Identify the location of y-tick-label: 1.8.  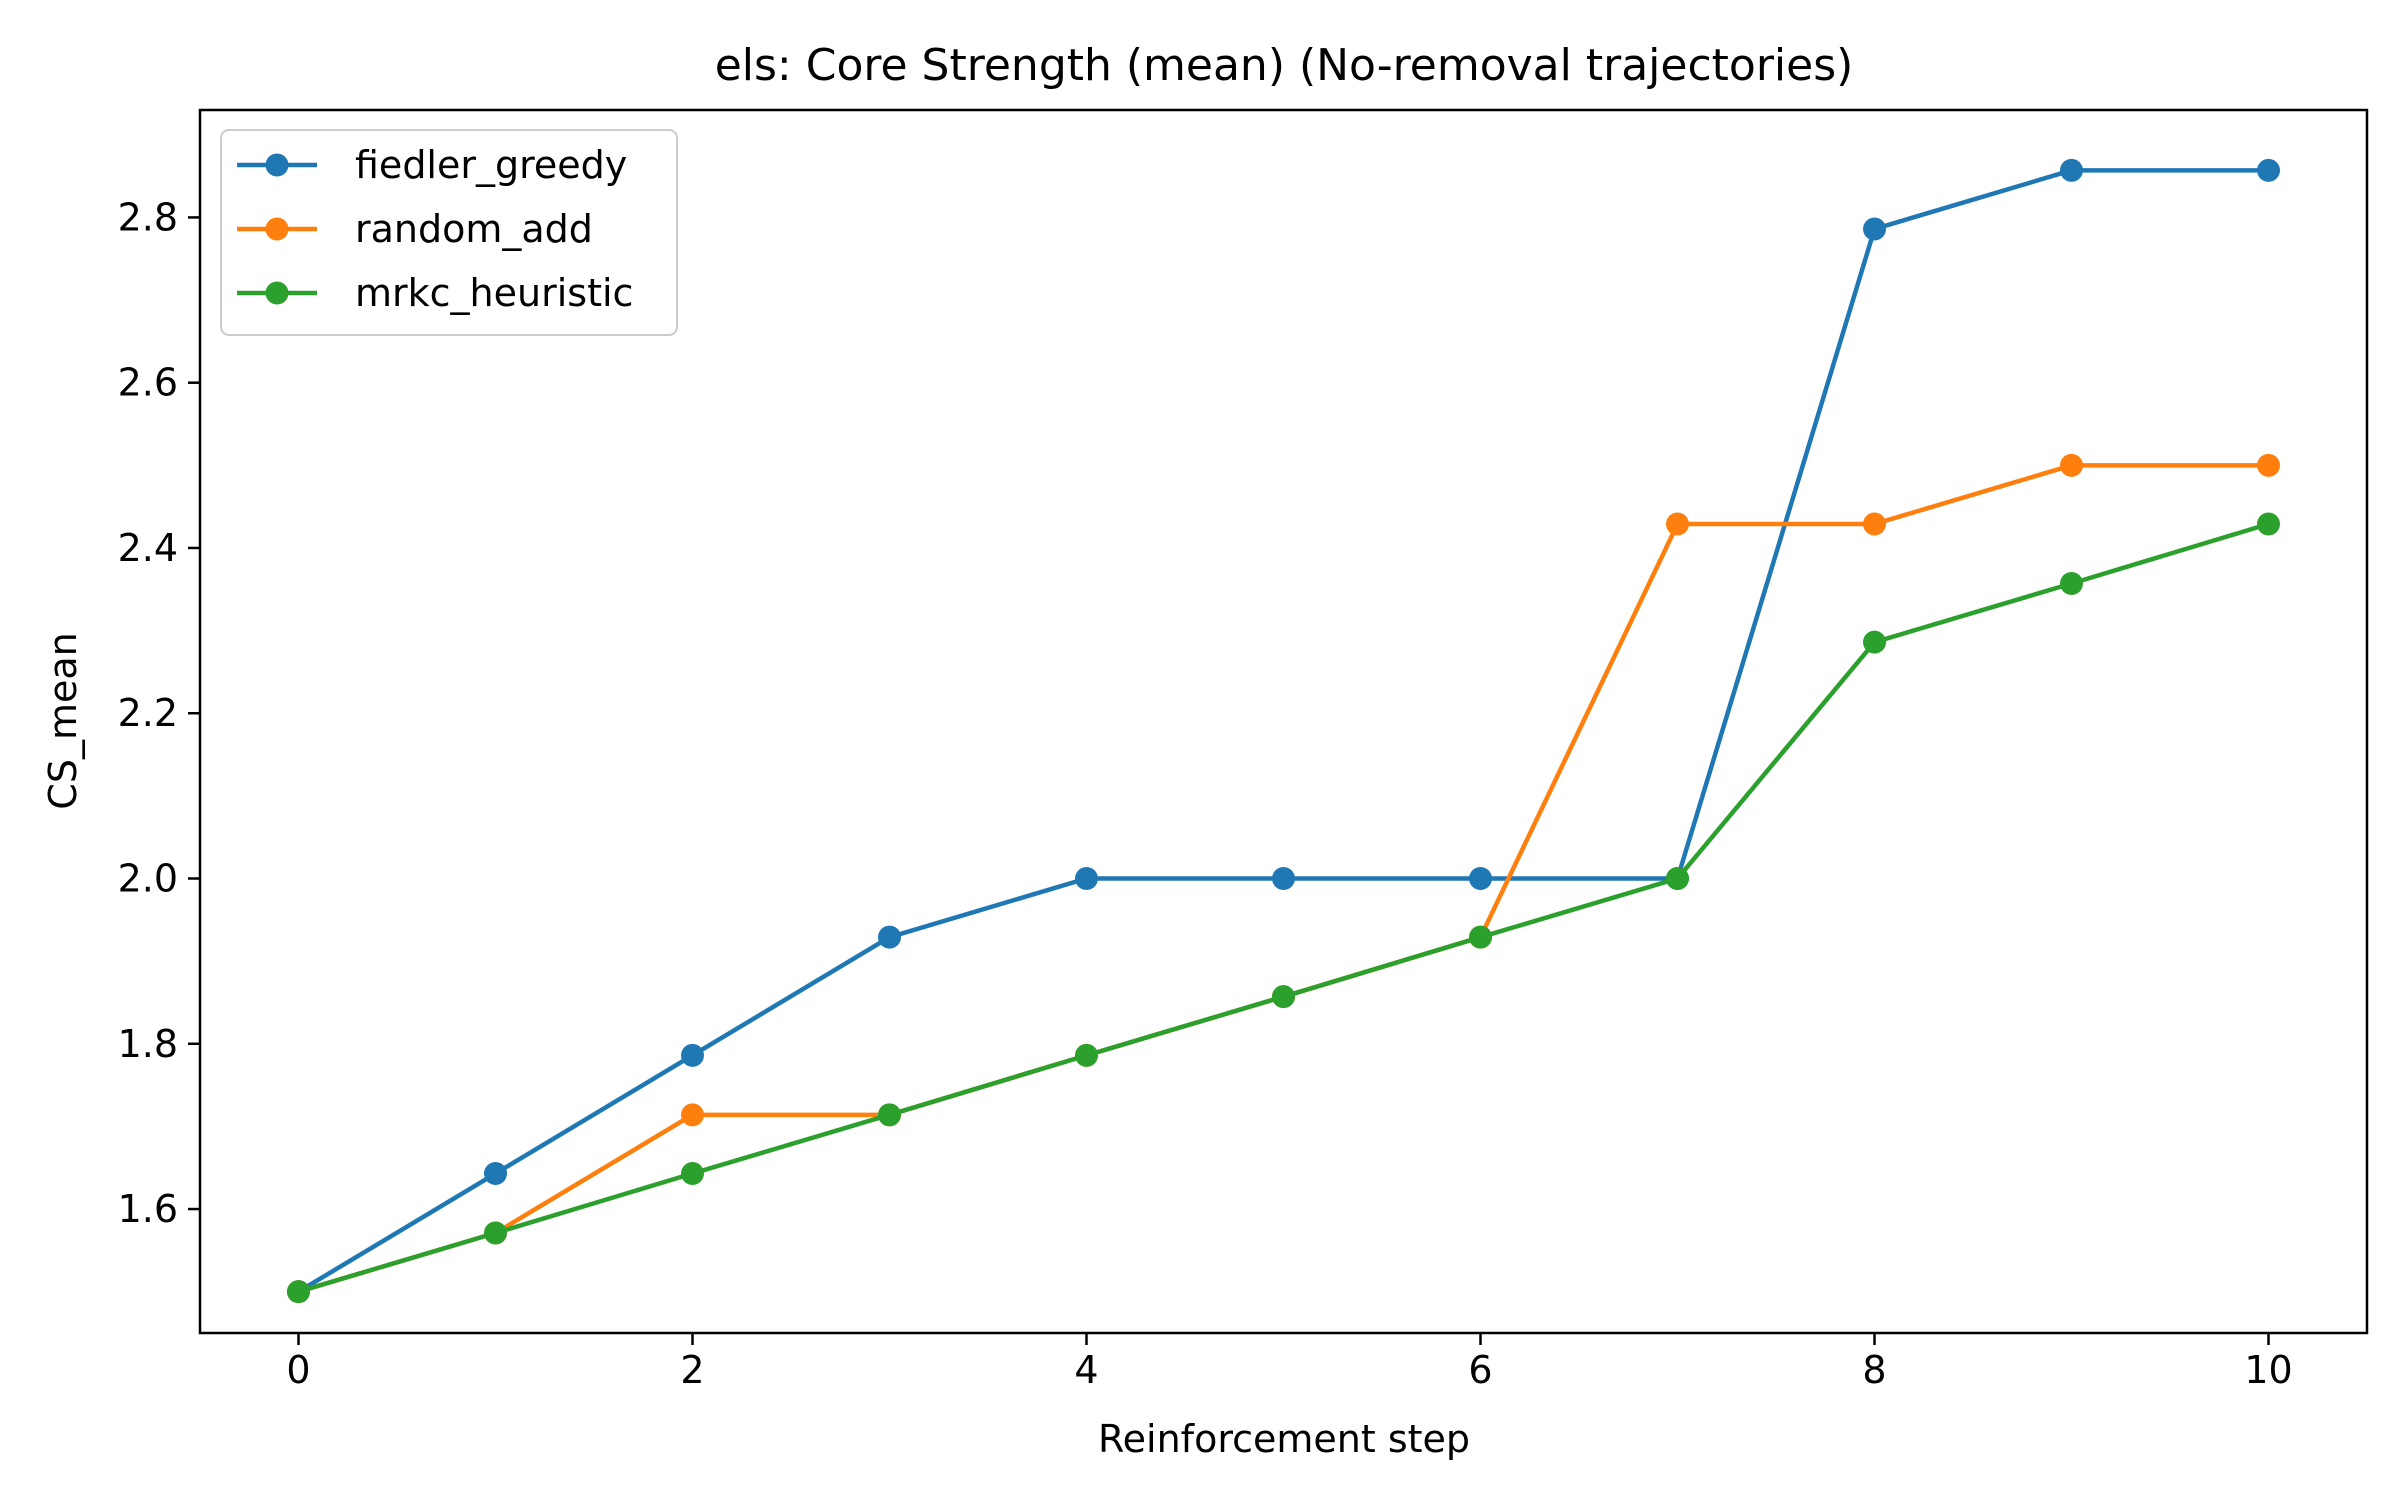
(148, 1044).